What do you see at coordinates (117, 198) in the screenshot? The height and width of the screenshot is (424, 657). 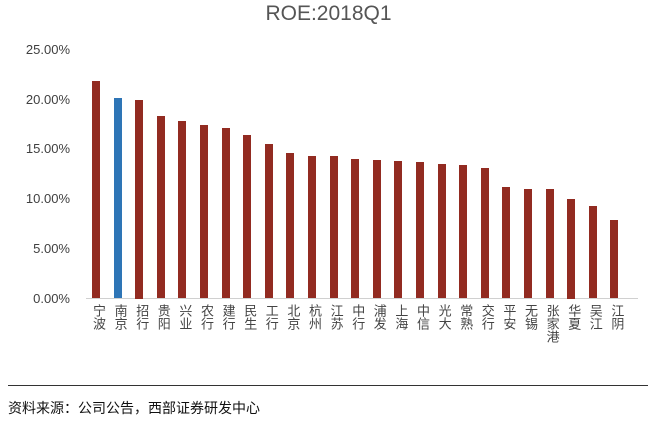 I see `bar-南京` at bounding box center [117, 198].